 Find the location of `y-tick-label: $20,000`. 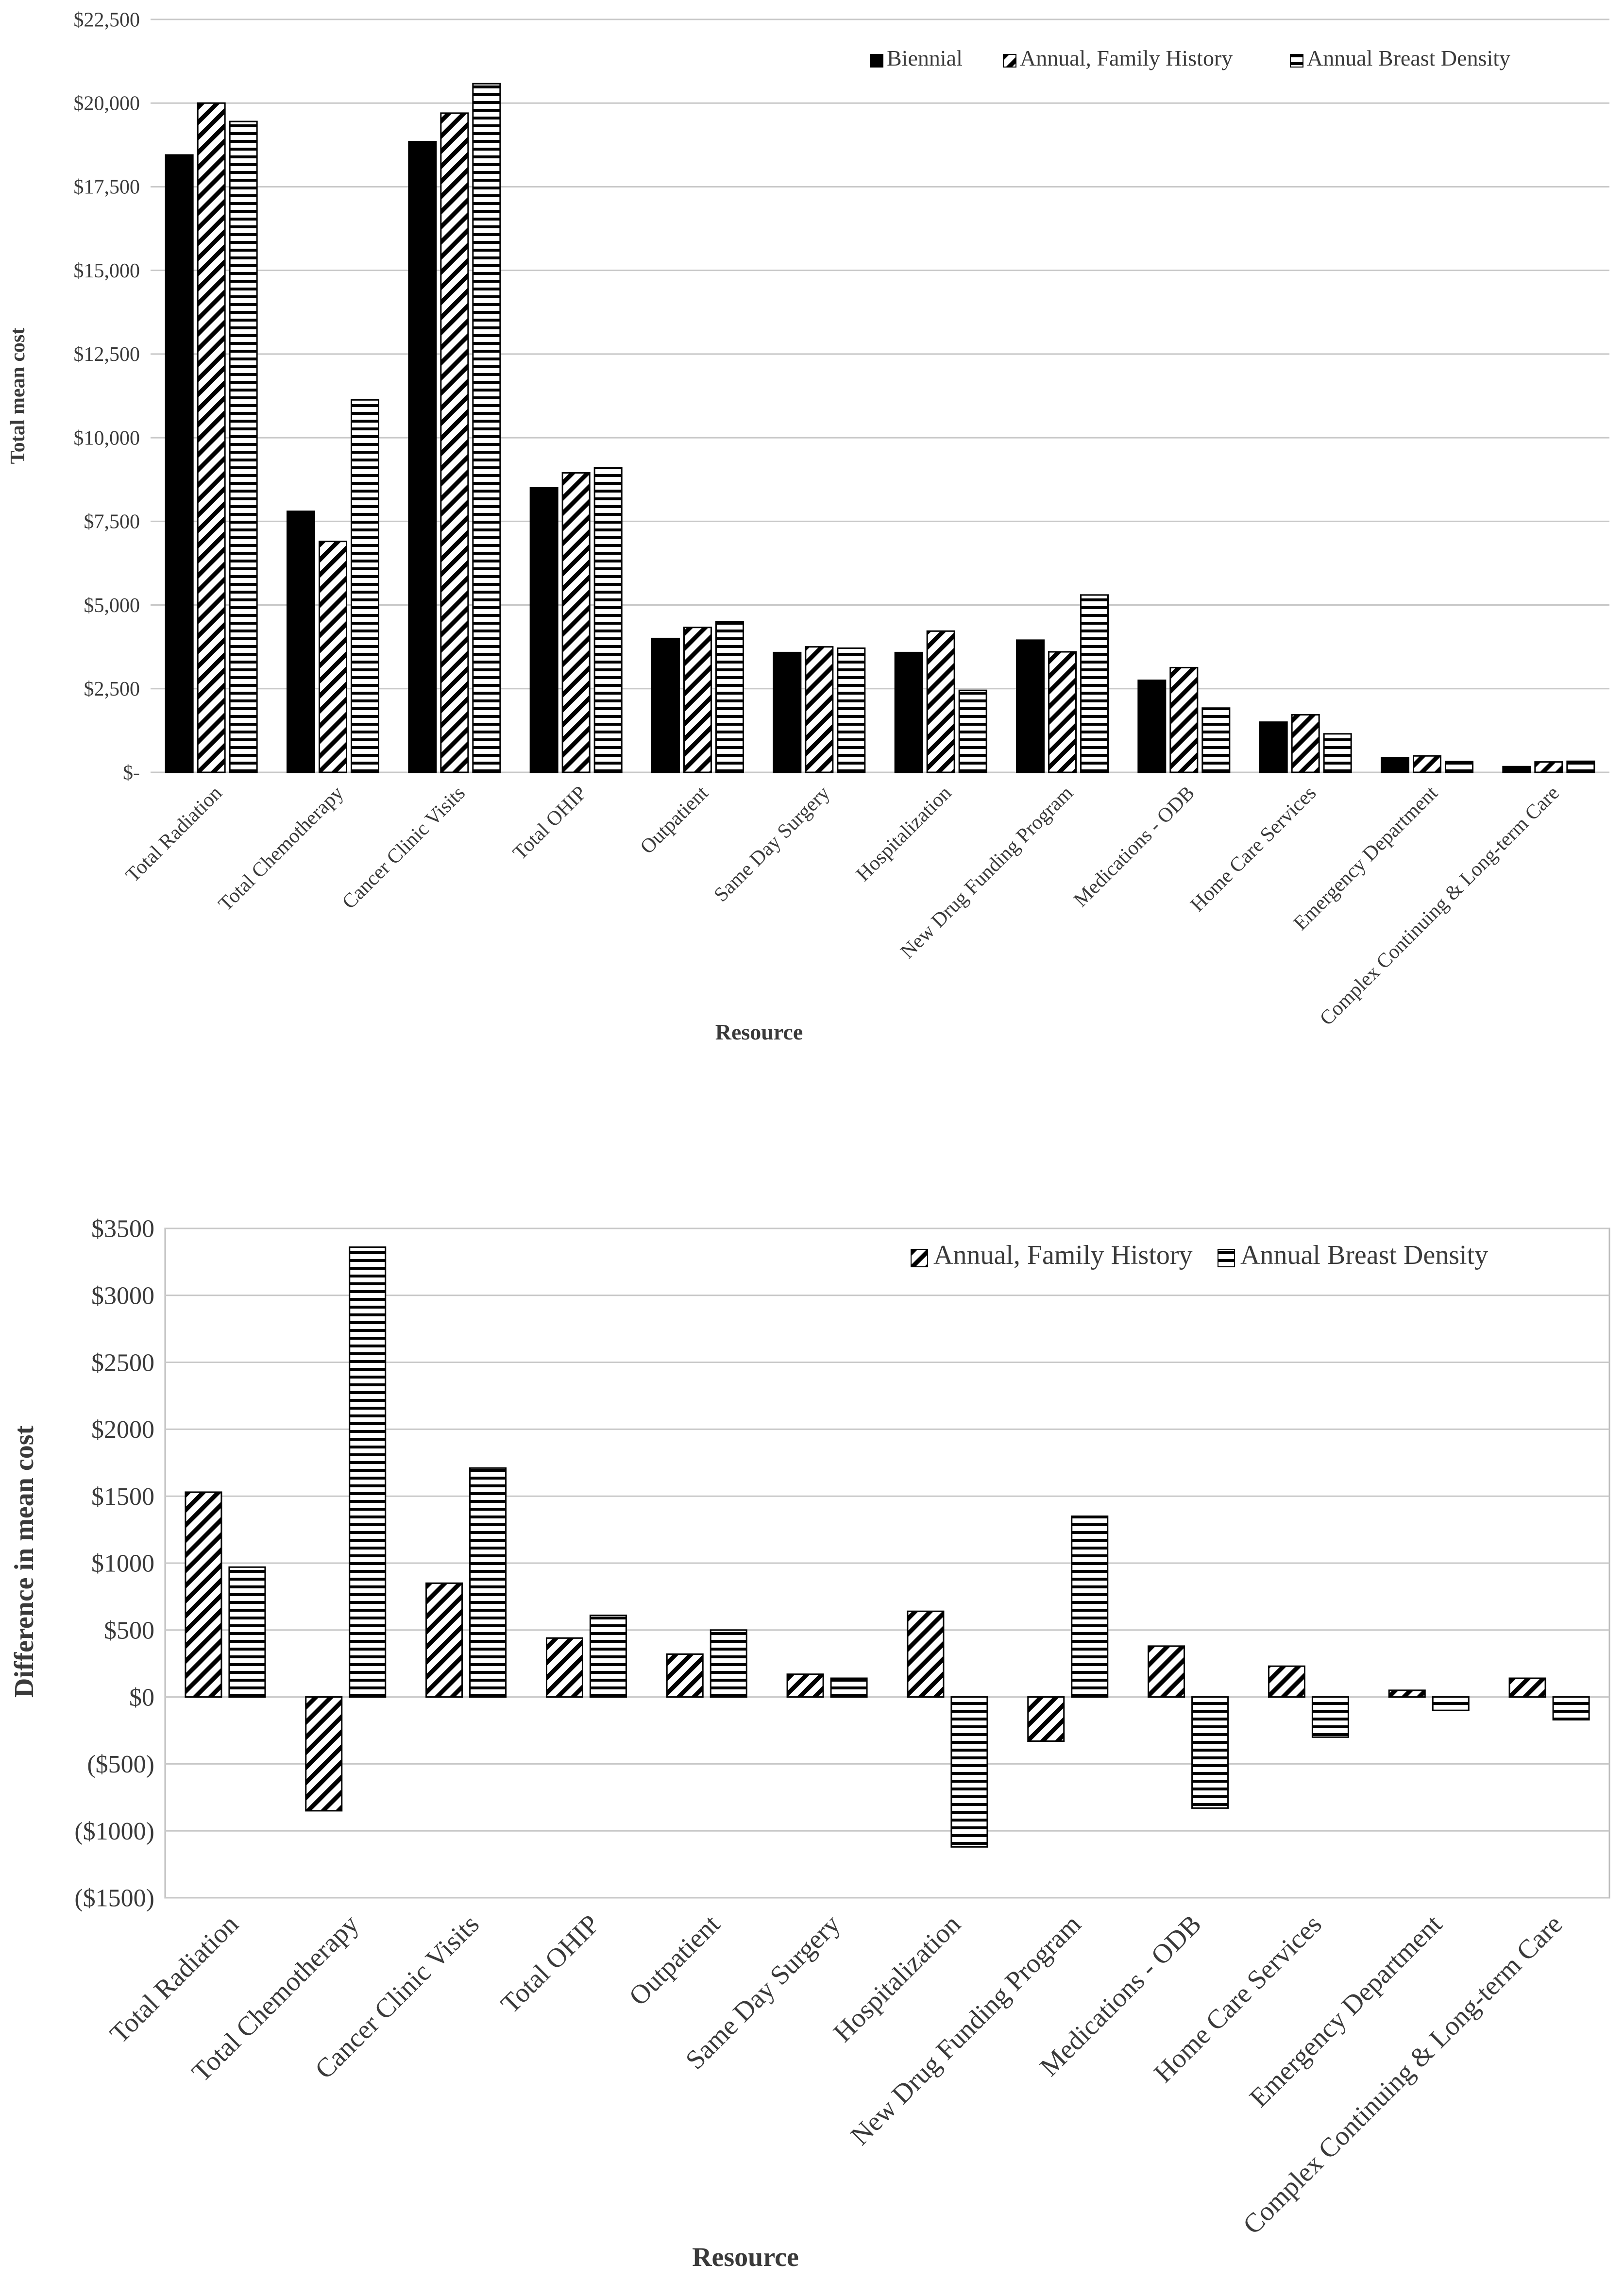

y-tick-label: $20,000 is located at coordinates (107, 104).